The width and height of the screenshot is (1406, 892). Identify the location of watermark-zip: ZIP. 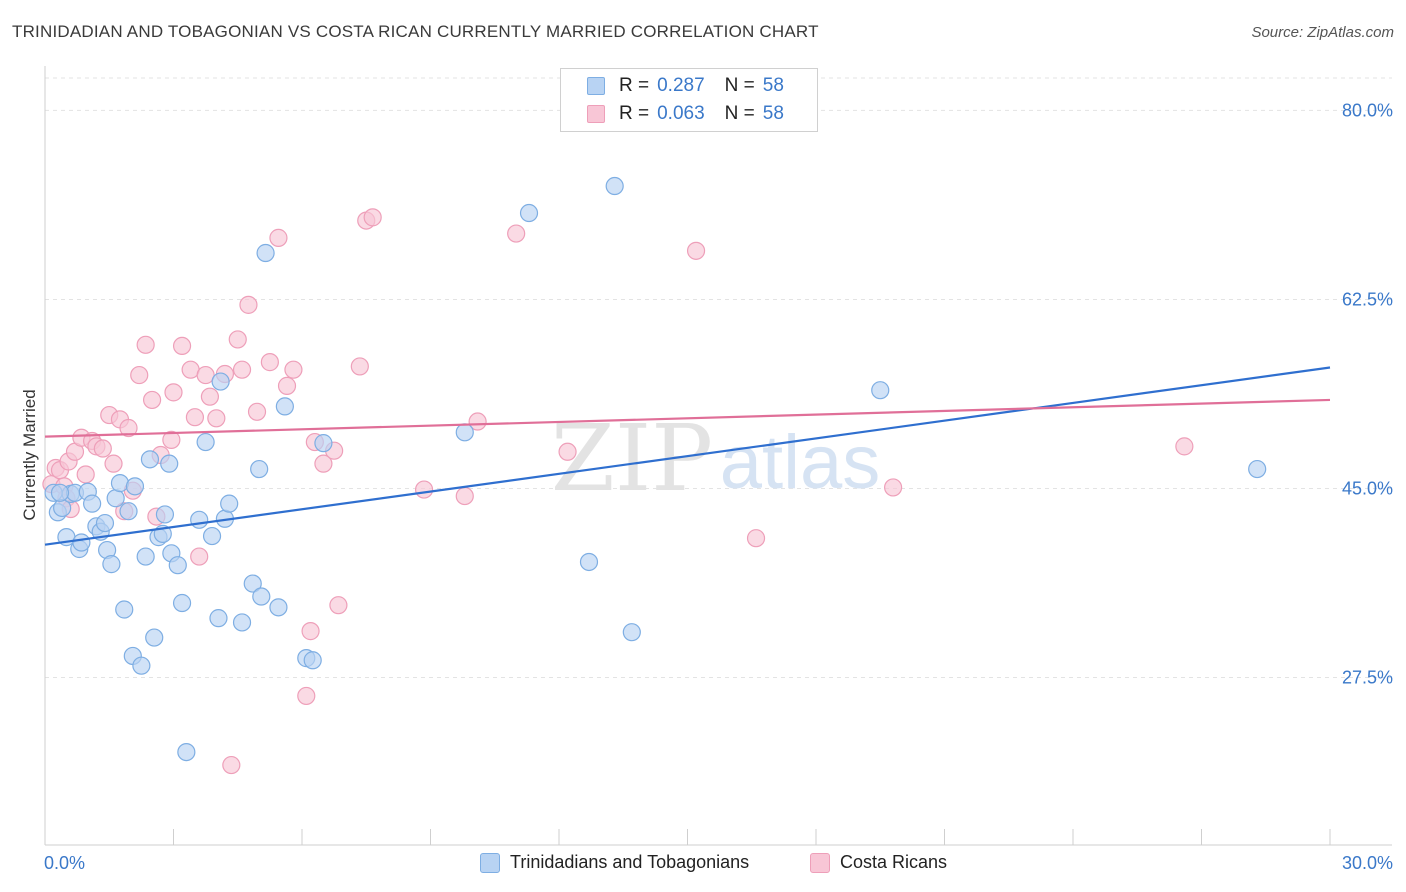
(632, 458).